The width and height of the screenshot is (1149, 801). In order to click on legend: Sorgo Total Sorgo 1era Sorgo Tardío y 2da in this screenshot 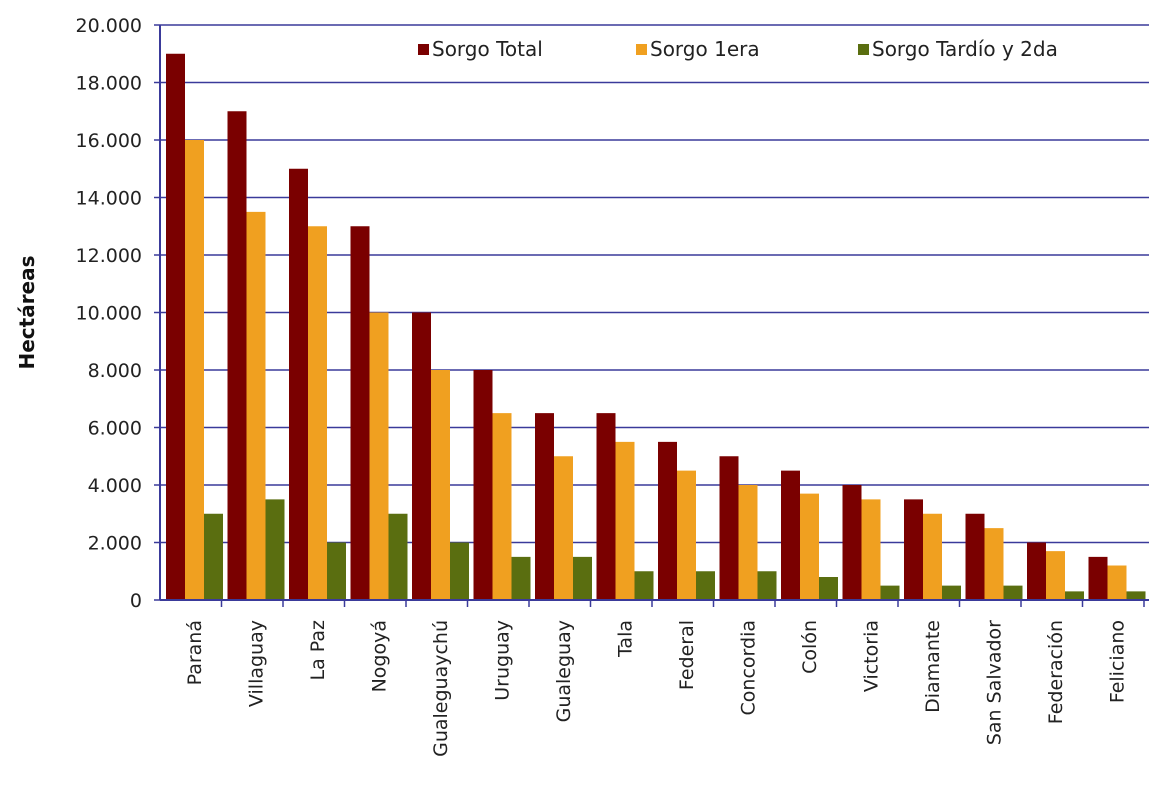, I will do `click(738, 49)`.